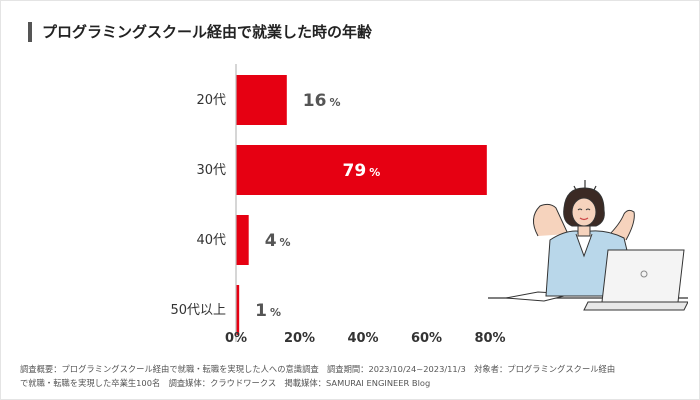 The image size is (700, 400). Describe the element at coordinates (236, 338) in the screenshot. I see `x-tick-label: 0%` at that location.